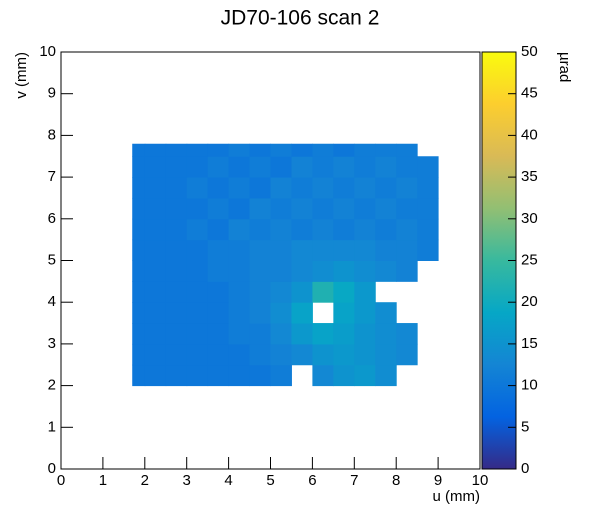 This screenshot has height=522, width=601. What do you see at coordinates (52, 301) in the screenshot?
I see `y-tick-label: 4` at bounding box center [52, 301].